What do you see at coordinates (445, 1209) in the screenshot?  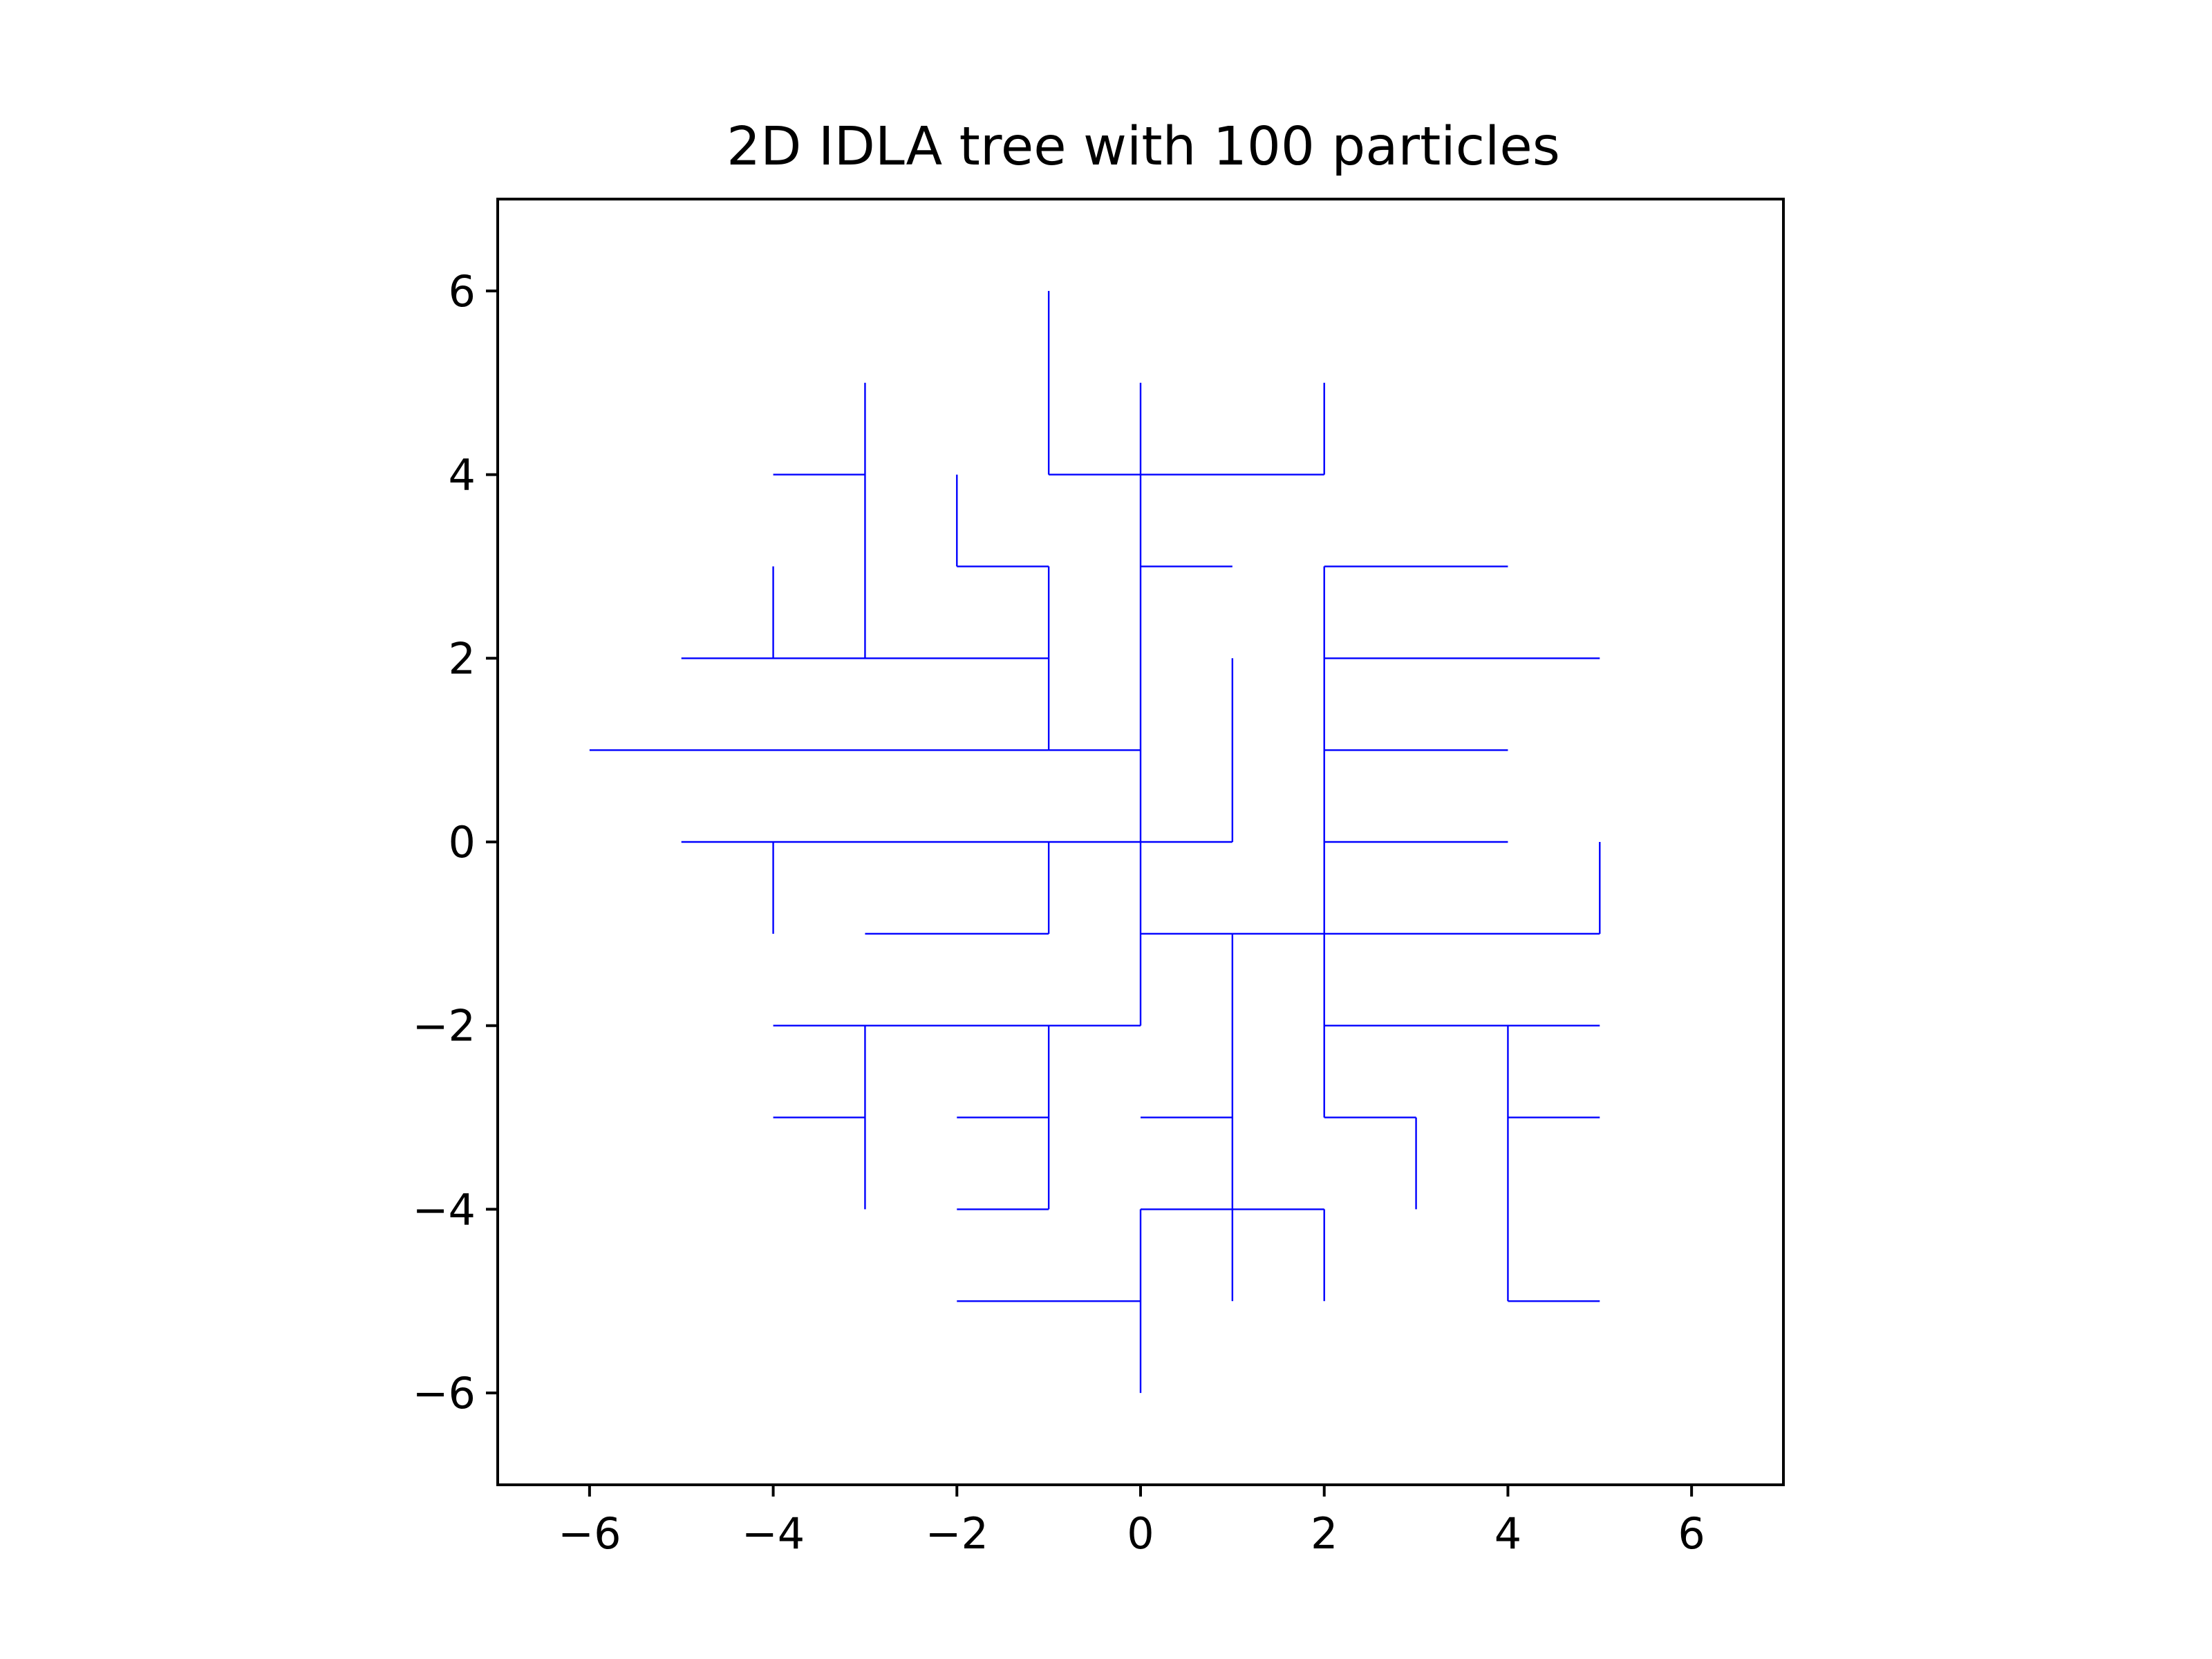 I see `y-tick-label: −4` at bounding box center [445, 1209].